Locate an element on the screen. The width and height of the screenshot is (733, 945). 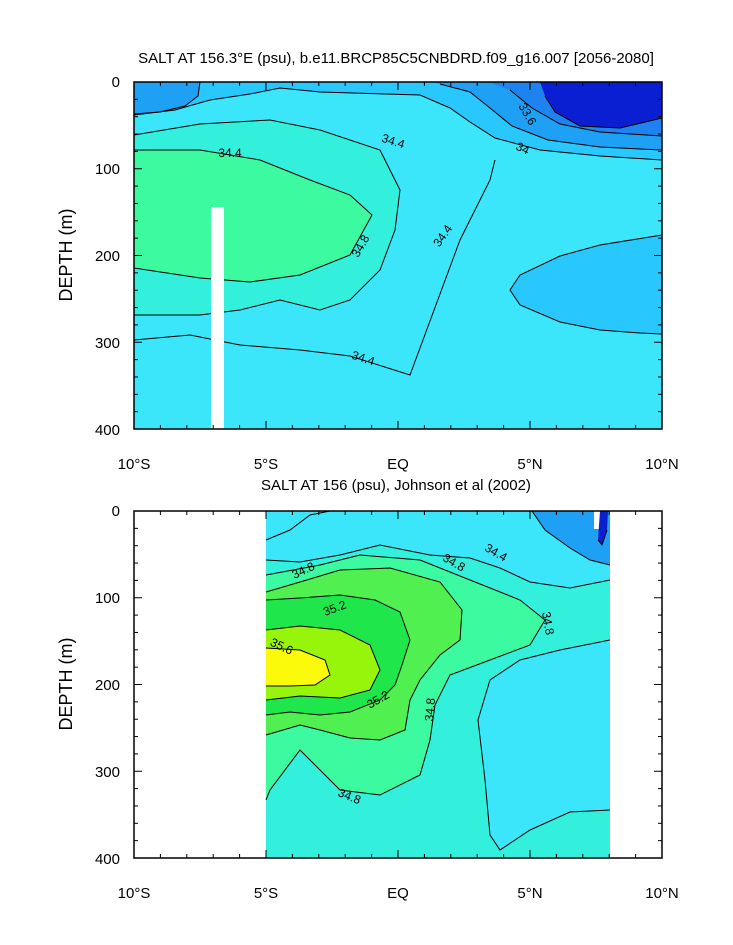
region-34-4-to-34-6-lens is located at coordinates (544, 745).